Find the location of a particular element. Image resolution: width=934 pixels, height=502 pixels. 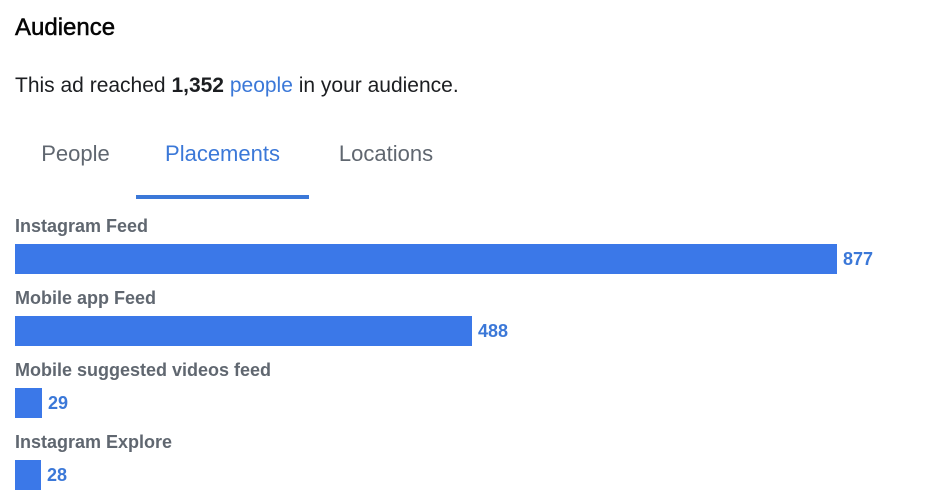

placement-label: Mobile app Feed is located at coordinates (86, 298).